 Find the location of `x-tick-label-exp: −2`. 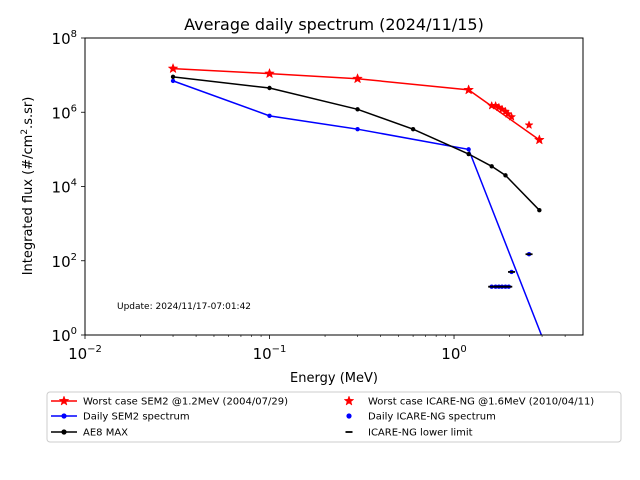

x-tick-label-exp: −2 is located at coordinates (94, 349).